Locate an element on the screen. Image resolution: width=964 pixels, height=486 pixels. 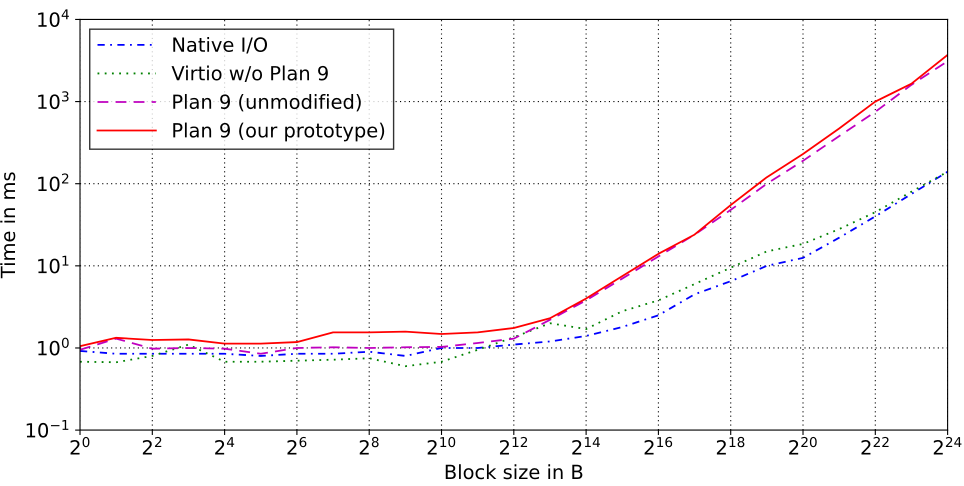
y-tick-label: 10$^{0}$ is located at coordinates (53, 347).